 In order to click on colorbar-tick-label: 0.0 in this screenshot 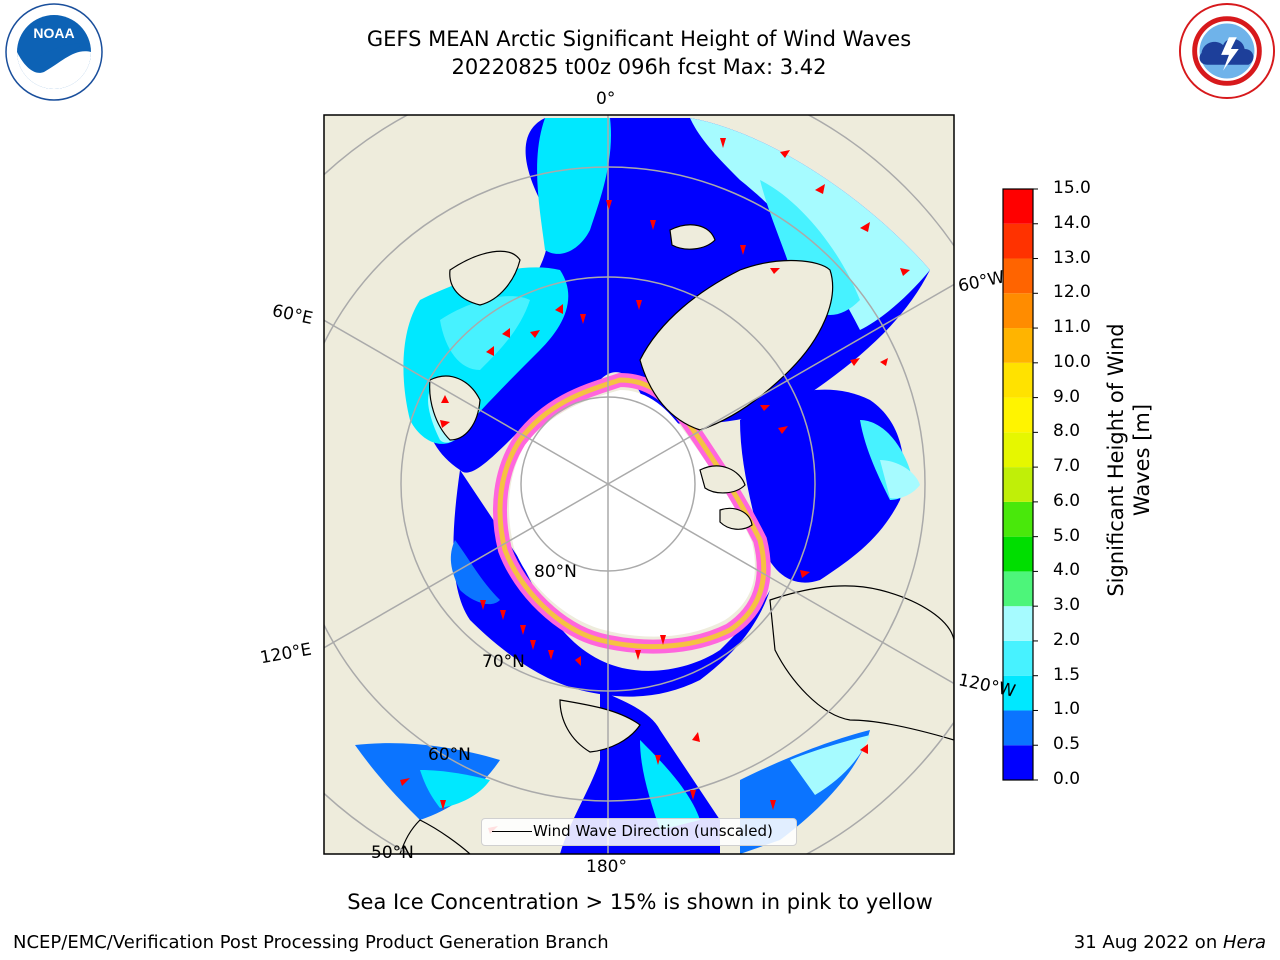, I will do `click(1067, 779)`.